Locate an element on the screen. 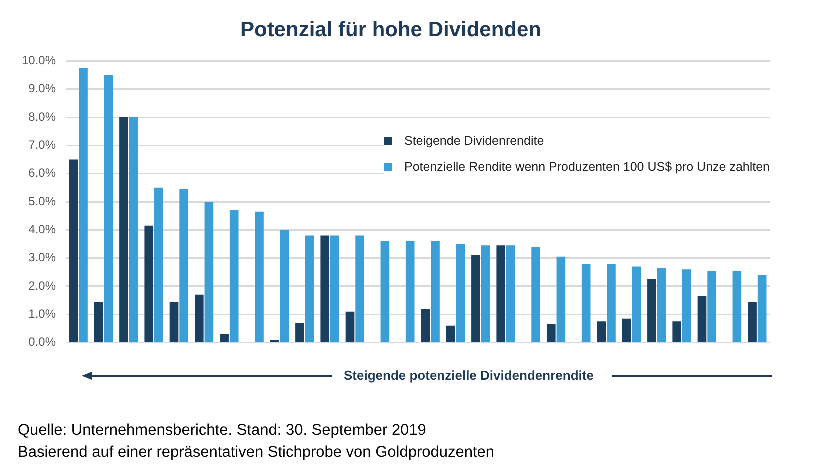 This screenshot has width=818, height=471. chart-title: Potenzial für hohe Dividenden is located at coordinates (391, 30).